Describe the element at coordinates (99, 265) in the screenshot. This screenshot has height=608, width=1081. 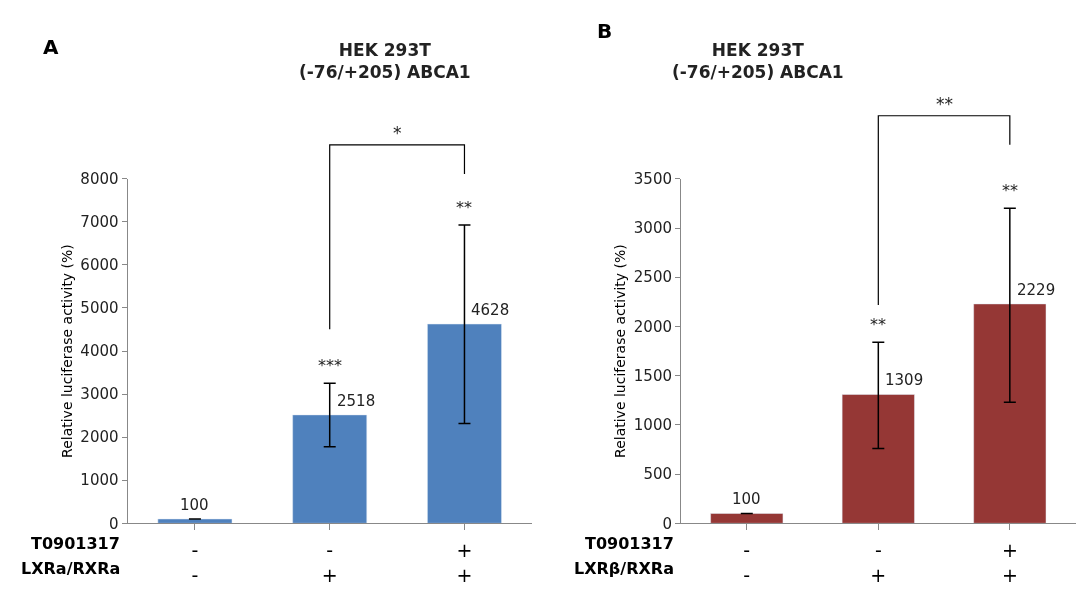
I see `y-tick-label: 6000` at that location.